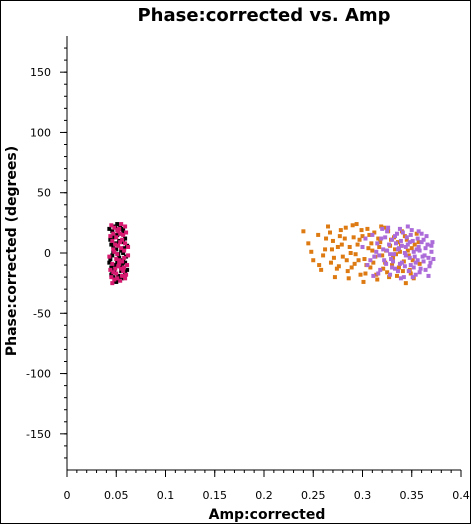  I want to click on y-tick-label: -100, so click(38, 374).